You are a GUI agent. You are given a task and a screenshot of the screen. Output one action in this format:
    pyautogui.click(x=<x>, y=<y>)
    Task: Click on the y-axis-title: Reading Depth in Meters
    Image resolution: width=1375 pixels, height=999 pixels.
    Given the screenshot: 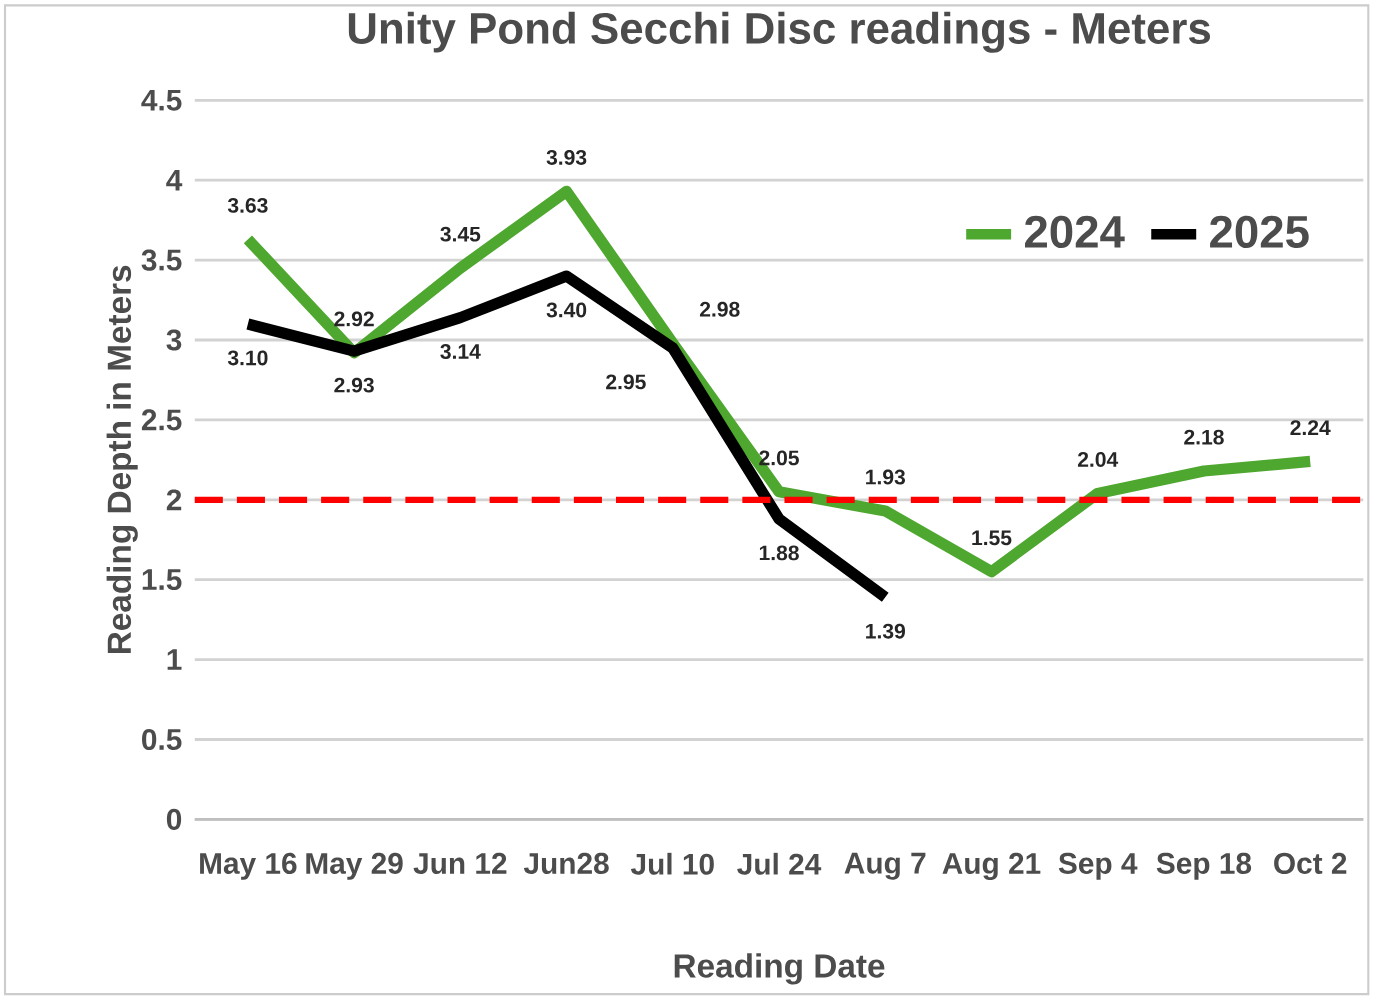 What is the action you would take?
    pyautogui.click(x=122, y=459)
    